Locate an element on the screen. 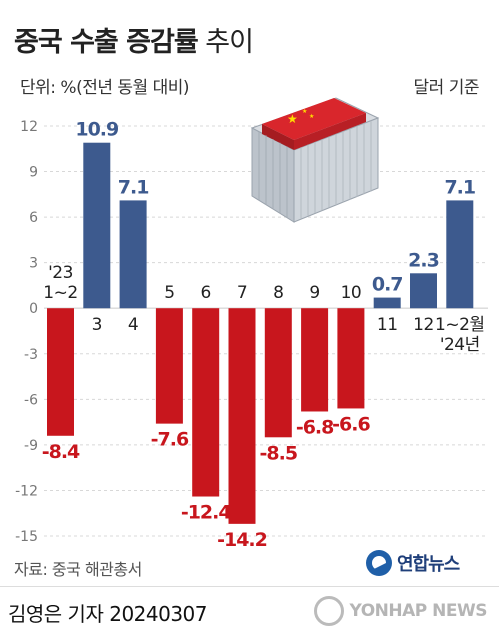 This screenshot has height=639, width=499. category-label: '23 is located at coordinates (60, 273).